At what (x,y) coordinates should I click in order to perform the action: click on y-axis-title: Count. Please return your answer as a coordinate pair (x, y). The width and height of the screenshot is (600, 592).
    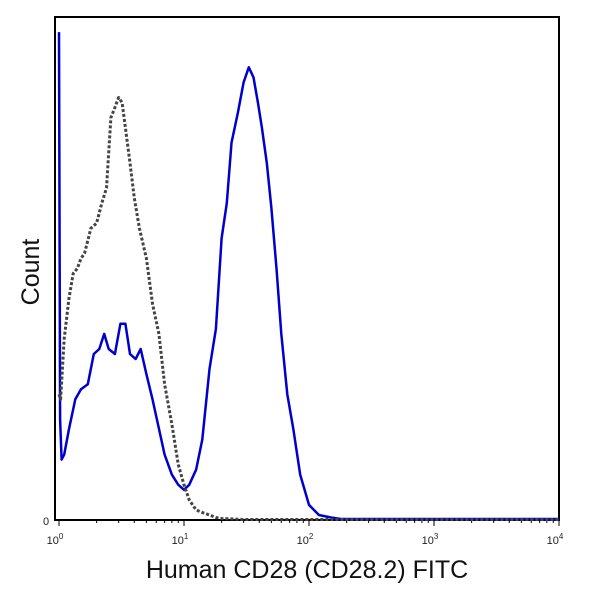
    Looking at the image, I should click on (31, 272).